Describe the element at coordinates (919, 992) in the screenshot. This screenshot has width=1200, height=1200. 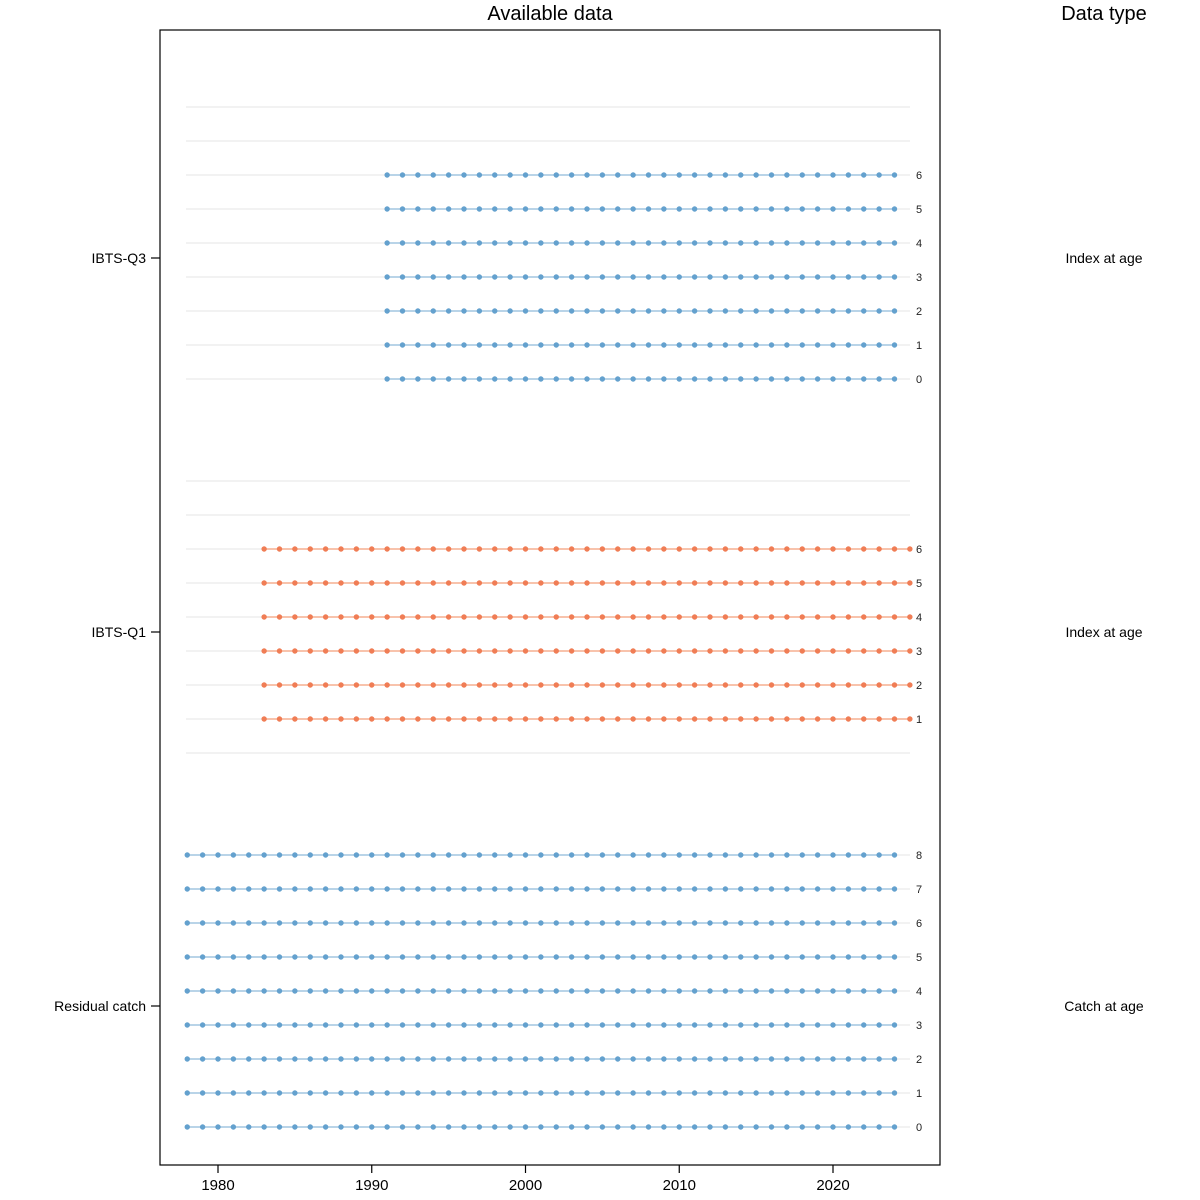
I see `age-label: 4` at that location.